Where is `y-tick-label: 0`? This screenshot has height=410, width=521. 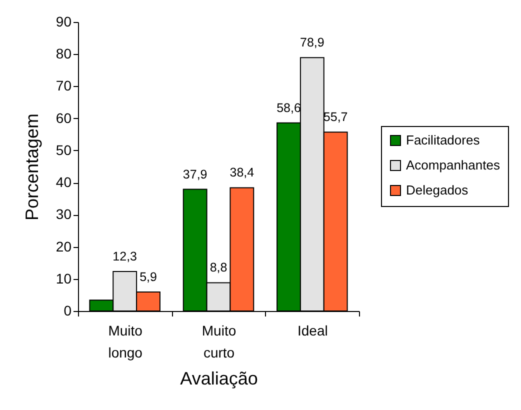
y-tick-label: 0 is located at coordinates (68, 310).